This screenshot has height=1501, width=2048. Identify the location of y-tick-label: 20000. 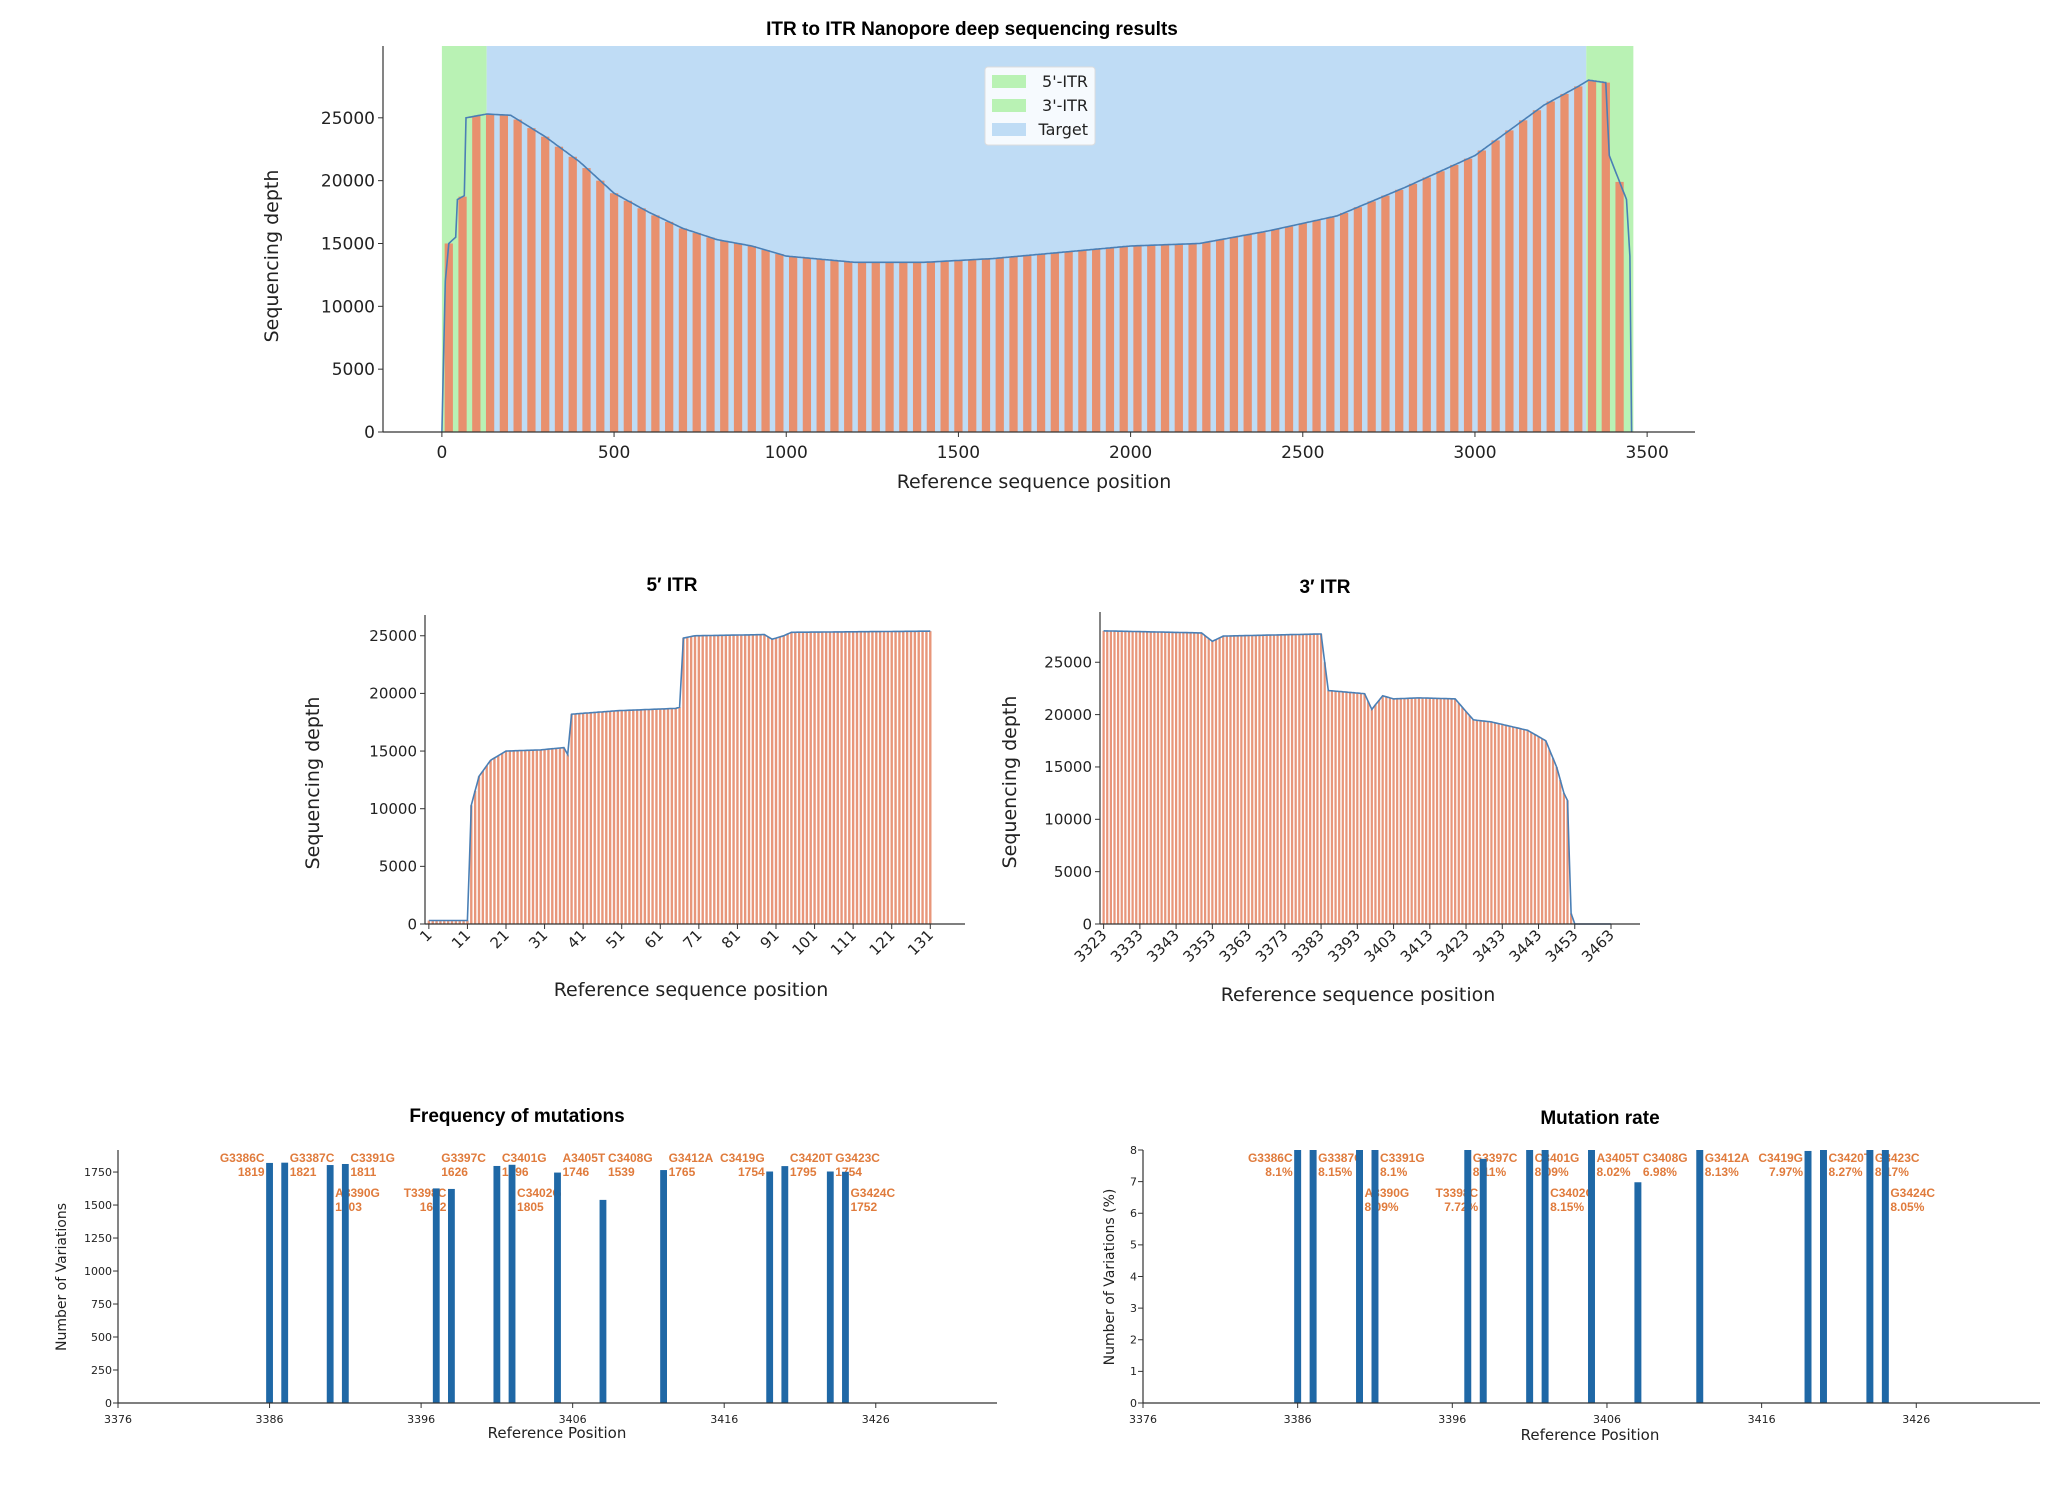
(348, 182).